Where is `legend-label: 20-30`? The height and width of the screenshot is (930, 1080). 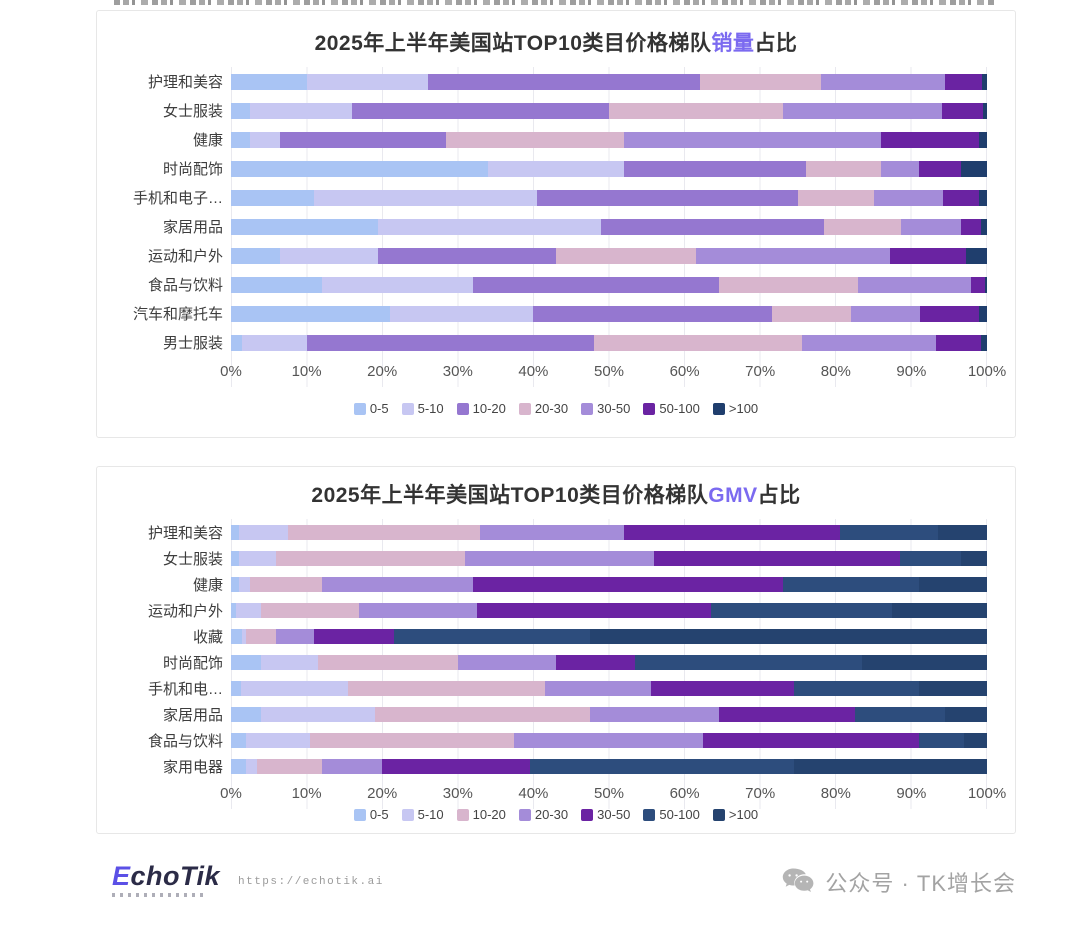
legend-label: 20-30 is located at coordinates (551, 814).